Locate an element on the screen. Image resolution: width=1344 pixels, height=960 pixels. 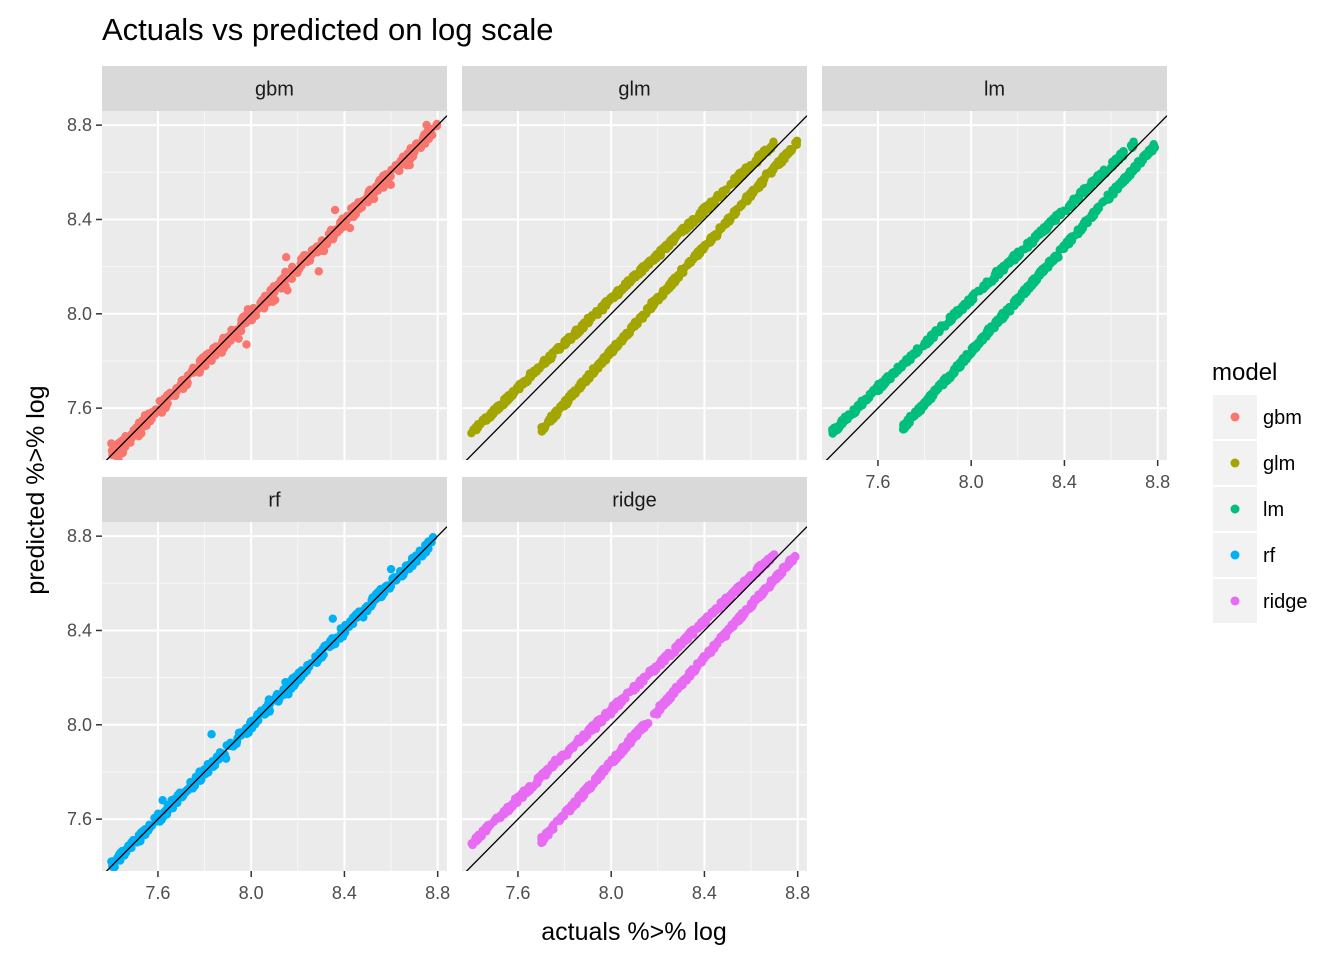
facet-strip-label: gbm is located at coordinates (274, 90).